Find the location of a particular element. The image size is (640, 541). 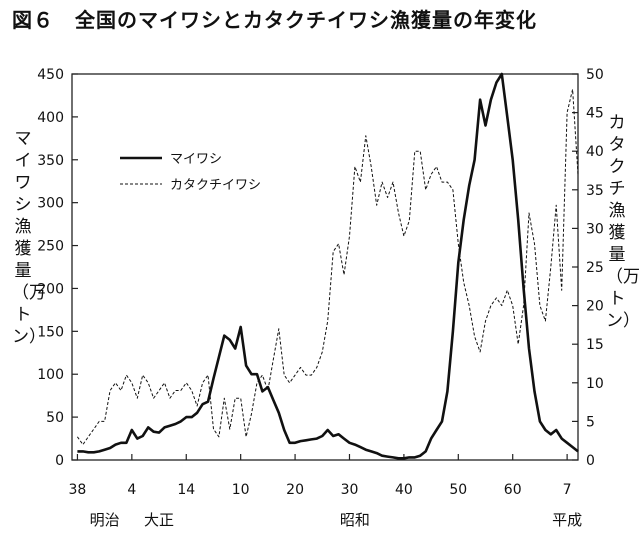

x-tick-label: 30 is located at coordinates (350, 490).